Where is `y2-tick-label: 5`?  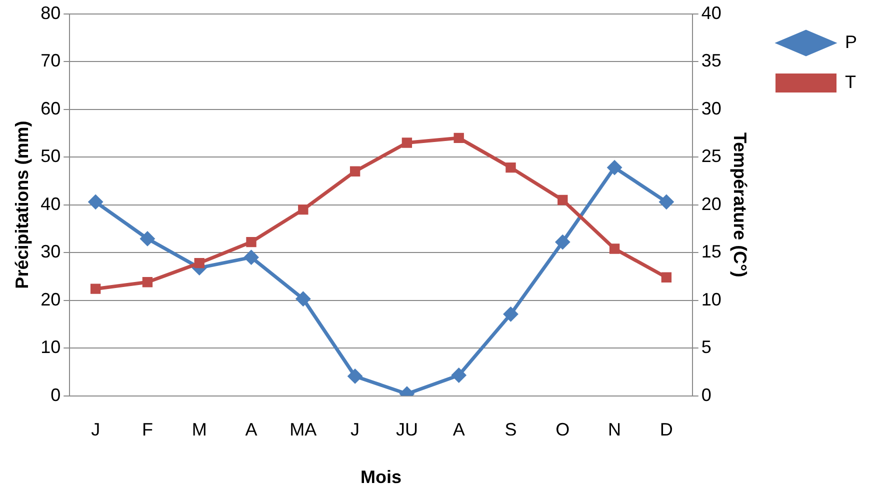
y2-tick-label: 5 is located at coordinates (706, 347).